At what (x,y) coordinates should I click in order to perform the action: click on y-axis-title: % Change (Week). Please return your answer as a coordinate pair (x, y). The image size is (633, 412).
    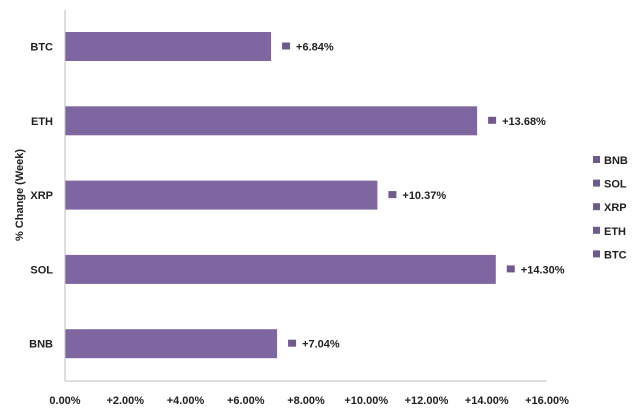
    Looking at the image, I should click on (20, 195).